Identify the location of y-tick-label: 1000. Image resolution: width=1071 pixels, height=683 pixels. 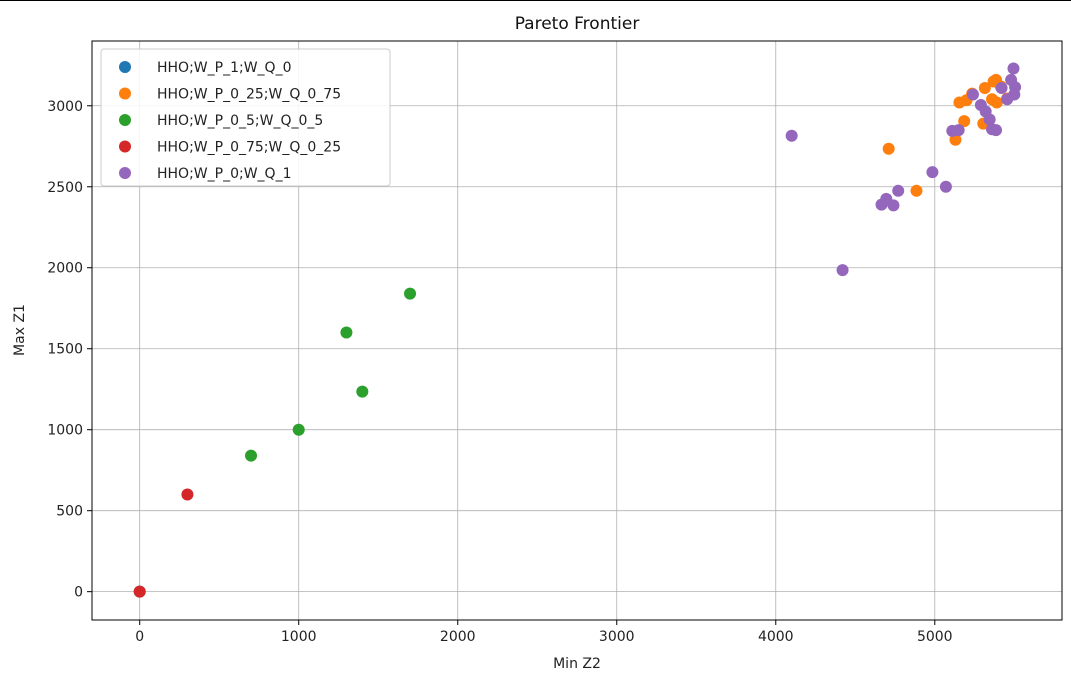
(65, 431).